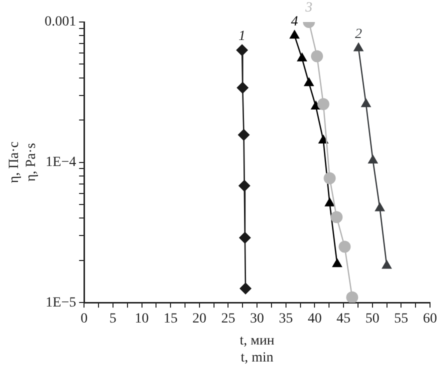 The image size is (444, 370). I want to click on x-tick-label: 15, so click(171, 319).